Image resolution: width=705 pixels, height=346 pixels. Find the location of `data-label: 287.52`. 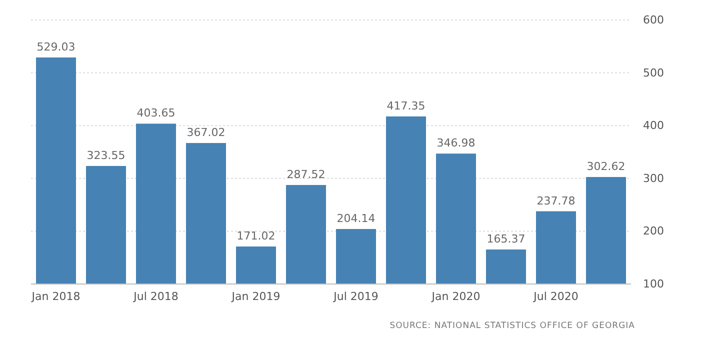

data-label: 287.52 is located at coordinates (306, 174).